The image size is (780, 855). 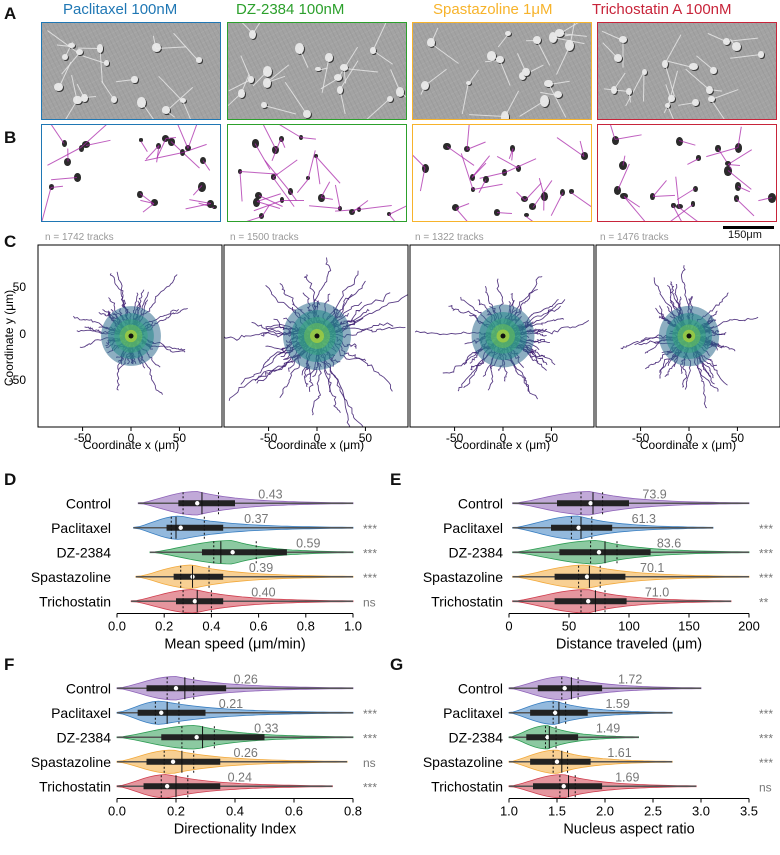 What do you see at coordinates (316, 445) in the screenshot?
I see `track-x-axis-label-2: Coordinate x (μm)` at bounding box center [316, 445].